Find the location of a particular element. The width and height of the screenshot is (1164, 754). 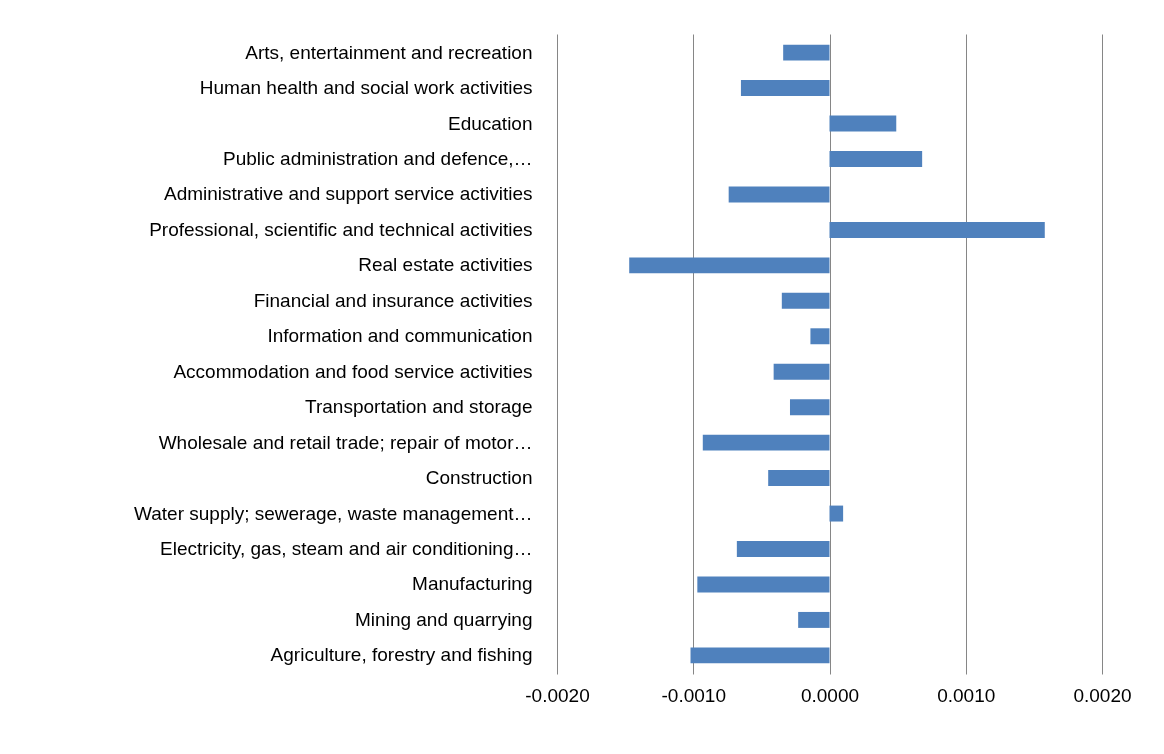

y-tick-label: Information and communication is located at coordinates (400, 336).